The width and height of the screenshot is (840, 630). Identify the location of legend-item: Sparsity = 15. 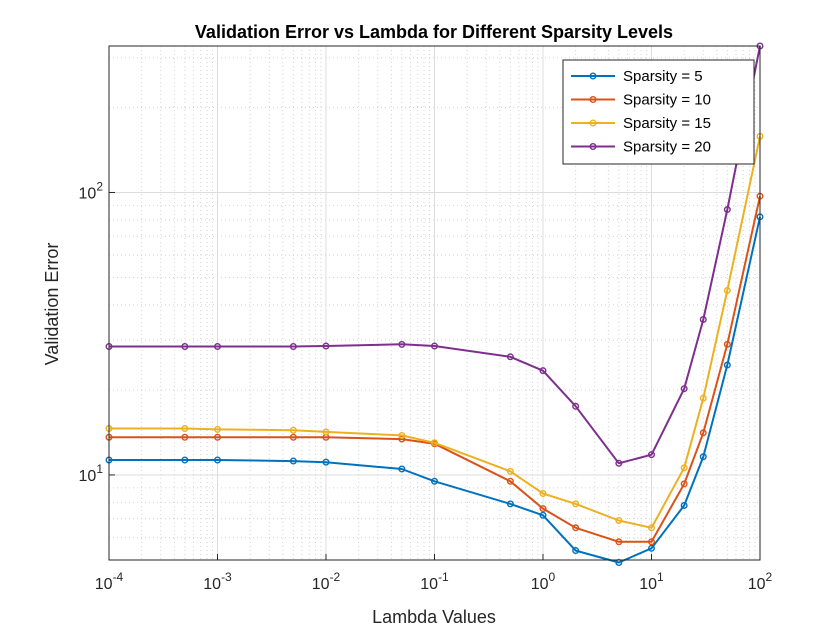
(641, 123).